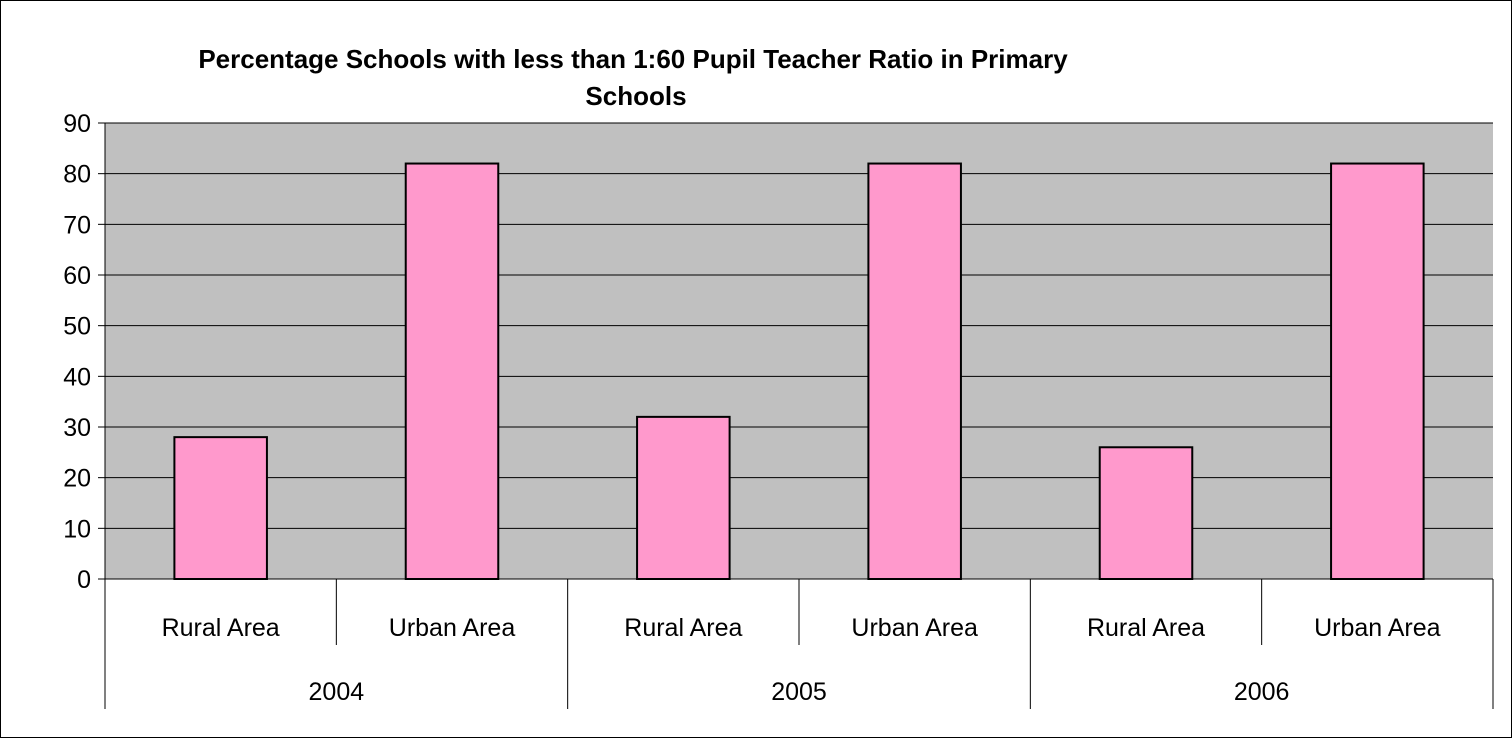  What do you see at coordinates (77, 327) in the screenshot?
I see `y-tick-label: 50` at bounding box center [77, 327].